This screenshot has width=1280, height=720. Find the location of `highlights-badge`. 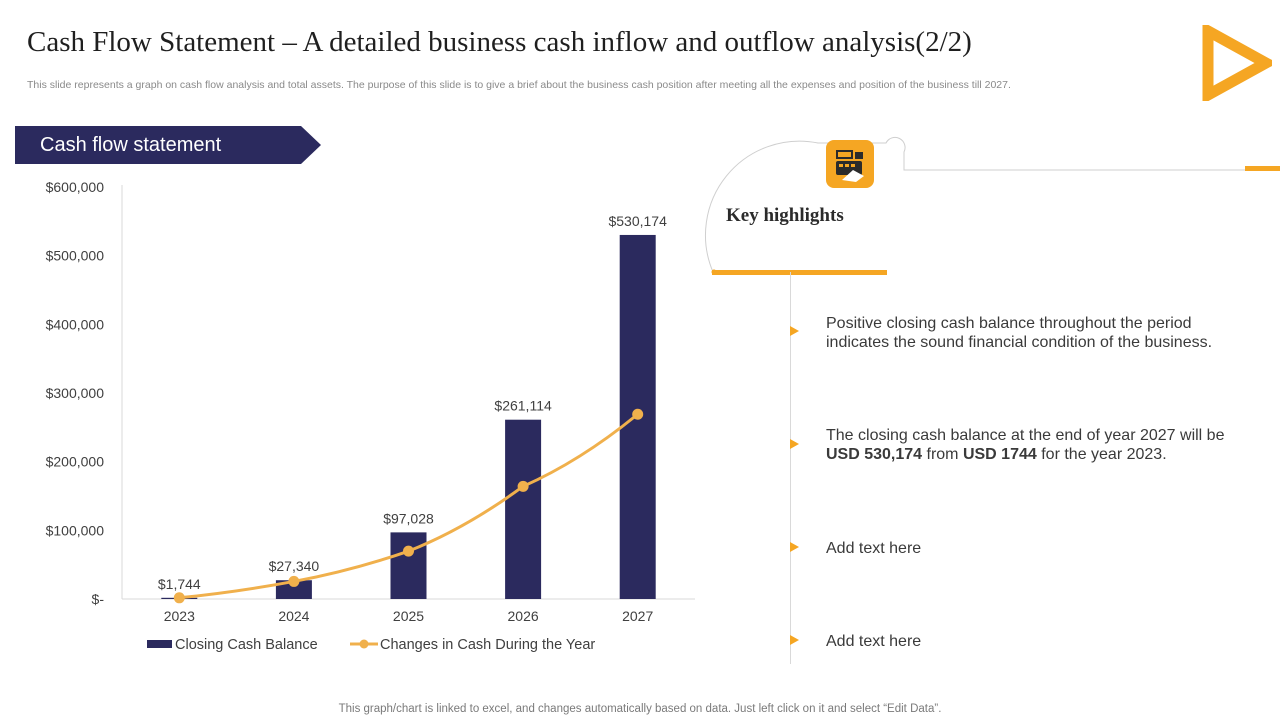

highlights-badge is located at coordinates (850, 164).